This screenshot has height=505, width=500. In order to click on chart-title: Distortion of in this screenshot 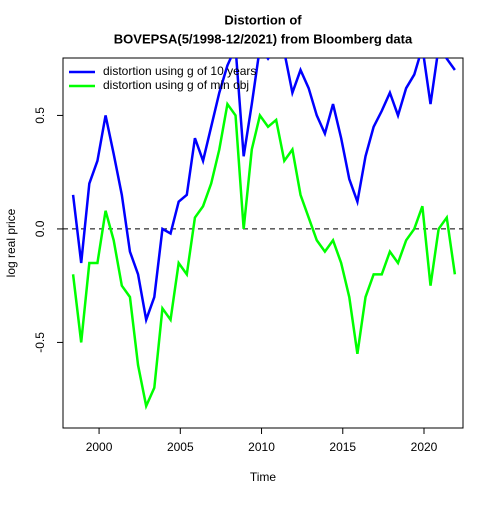, I will do `click(263, 19)`.